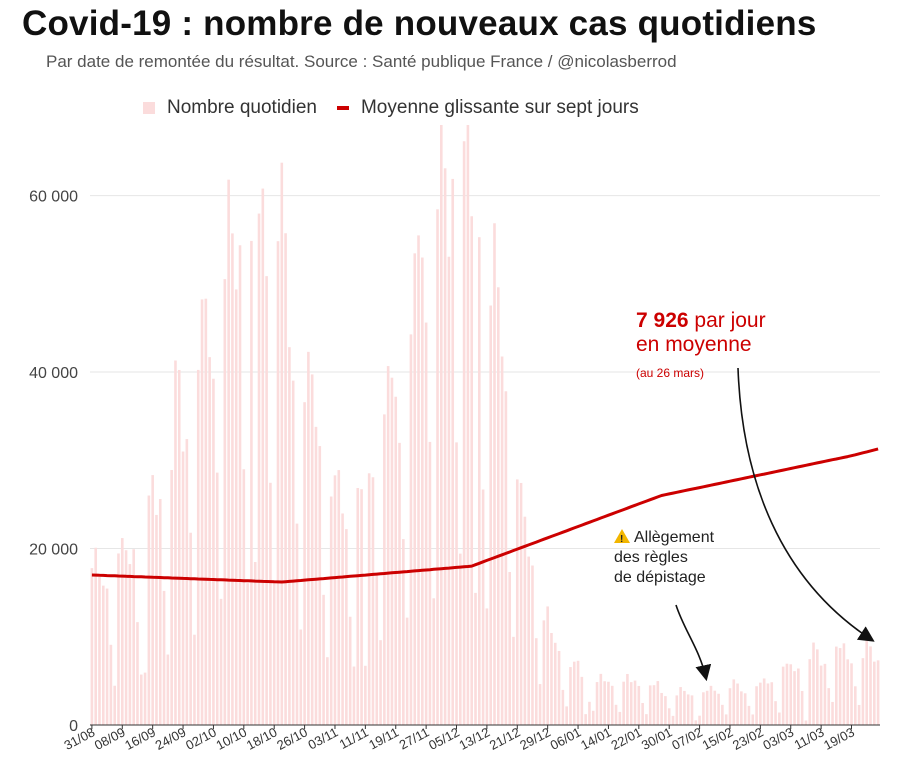 This screenshot has width=898, height=769. Describe the element at coordinates (622, 539) in the screenshot. I see `warning-icon` at that location.